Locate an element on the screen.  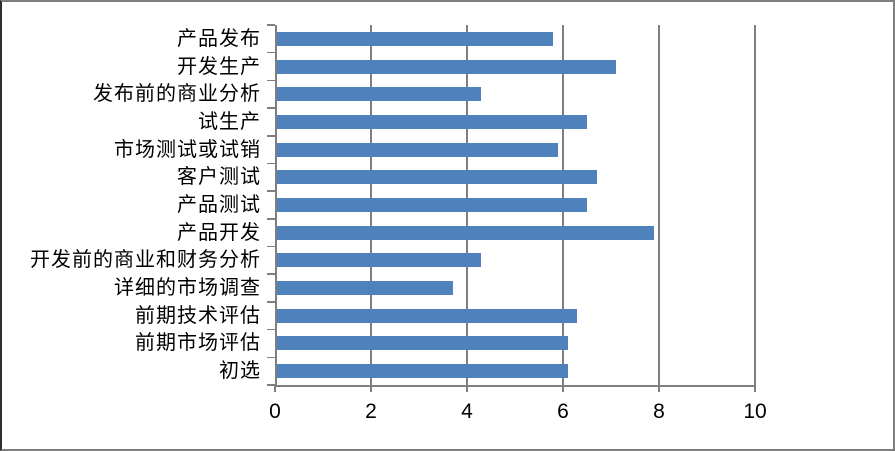
category-label: 试生产 is located at coordinates (229, 121).